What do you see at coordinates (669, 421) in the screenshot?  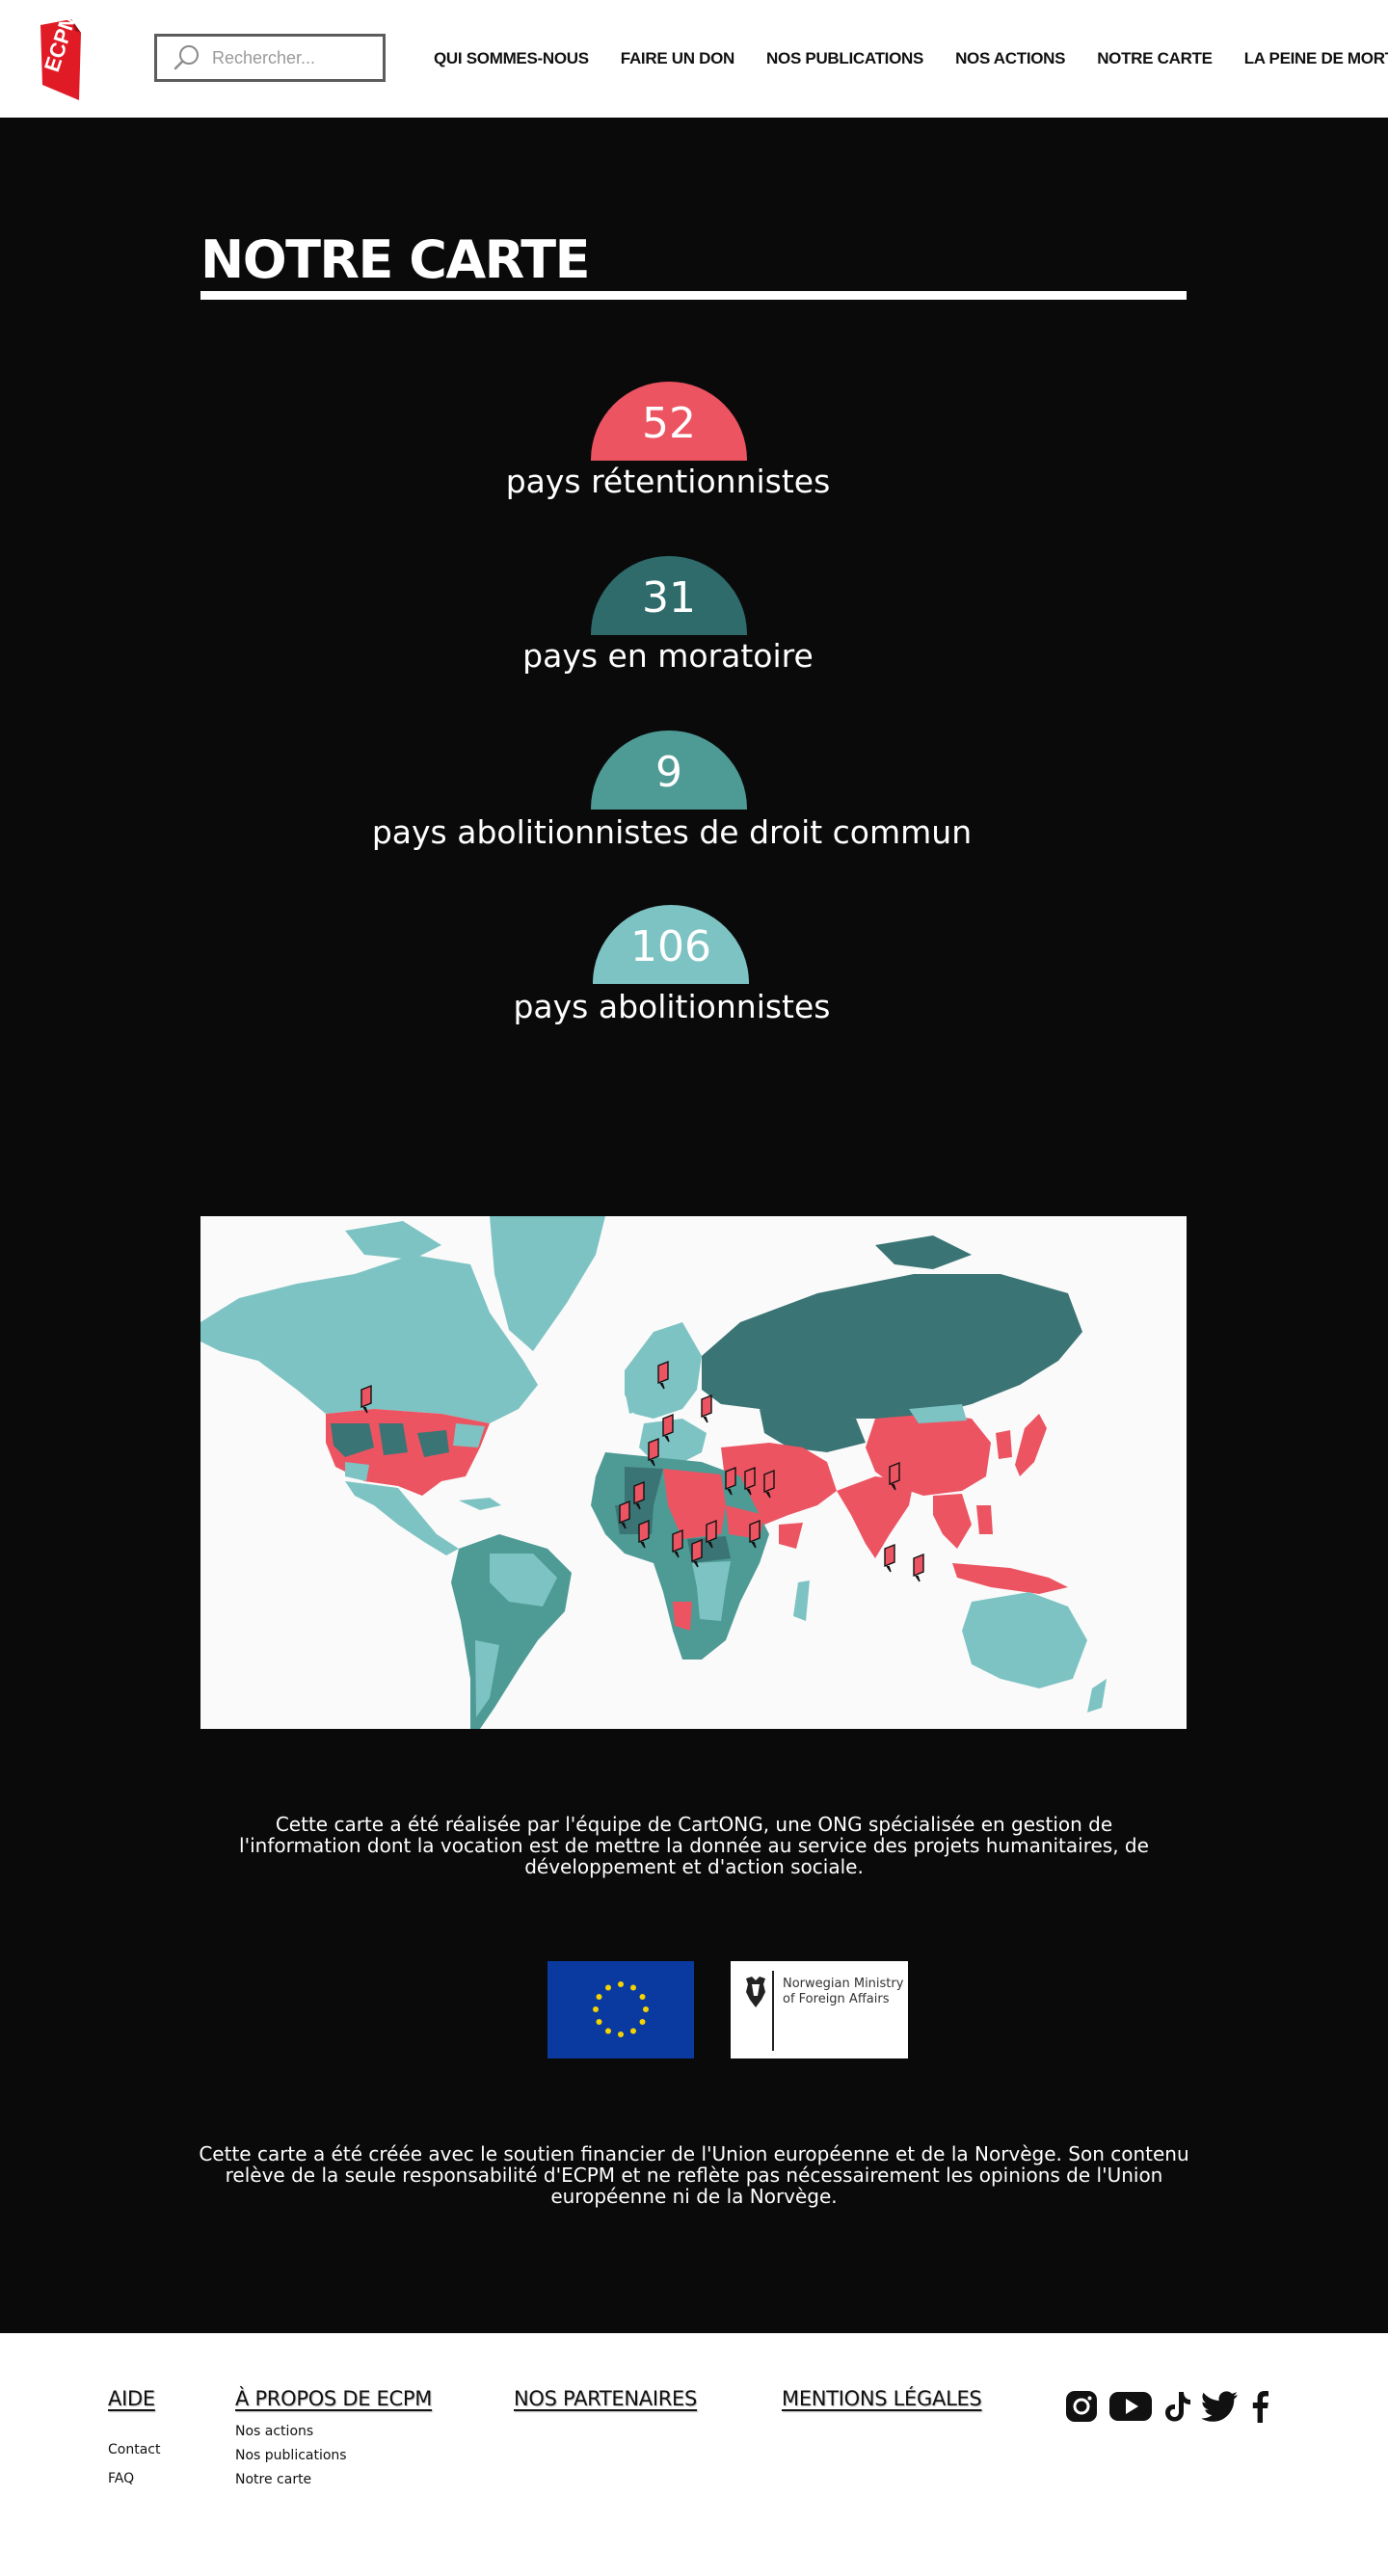 I see `stat-value-dome: 52` at bounding box center [669, 421].